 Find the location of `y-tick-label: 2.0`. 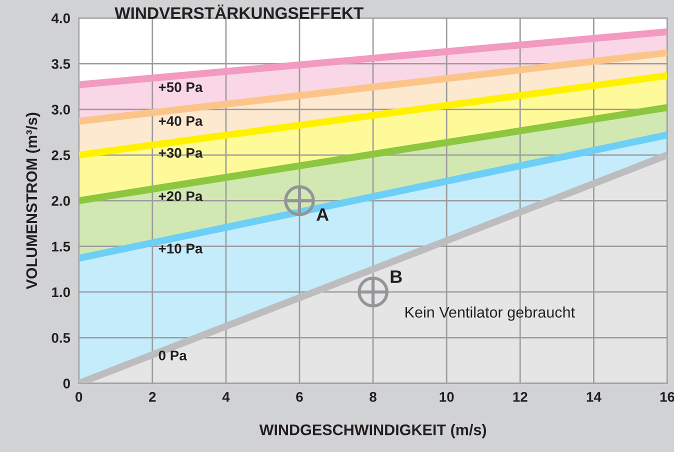

y-tick-label: 2.0 is located at coordinates (61, 201).